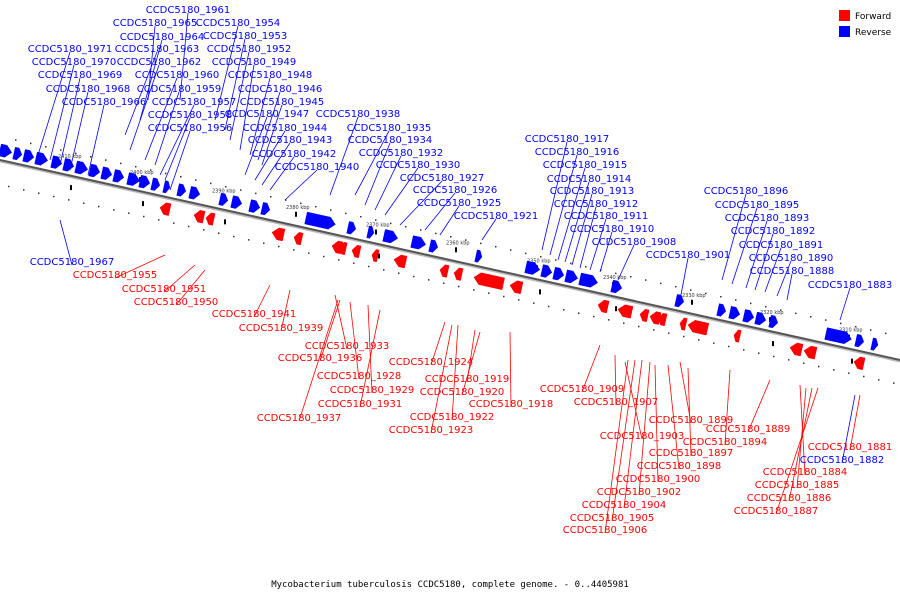  I want to click on gene-label: CCDC5180_1900, so click(658, 479).